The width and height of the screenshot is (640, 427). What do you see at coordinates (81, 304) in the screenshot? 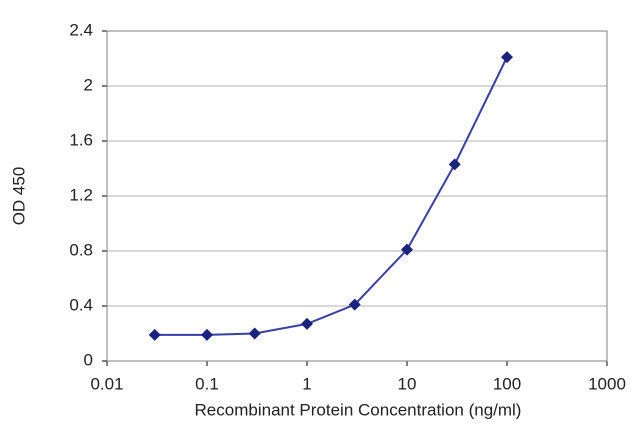
I see `y-tick-label: 0.4` at bounding box center [81, 304].